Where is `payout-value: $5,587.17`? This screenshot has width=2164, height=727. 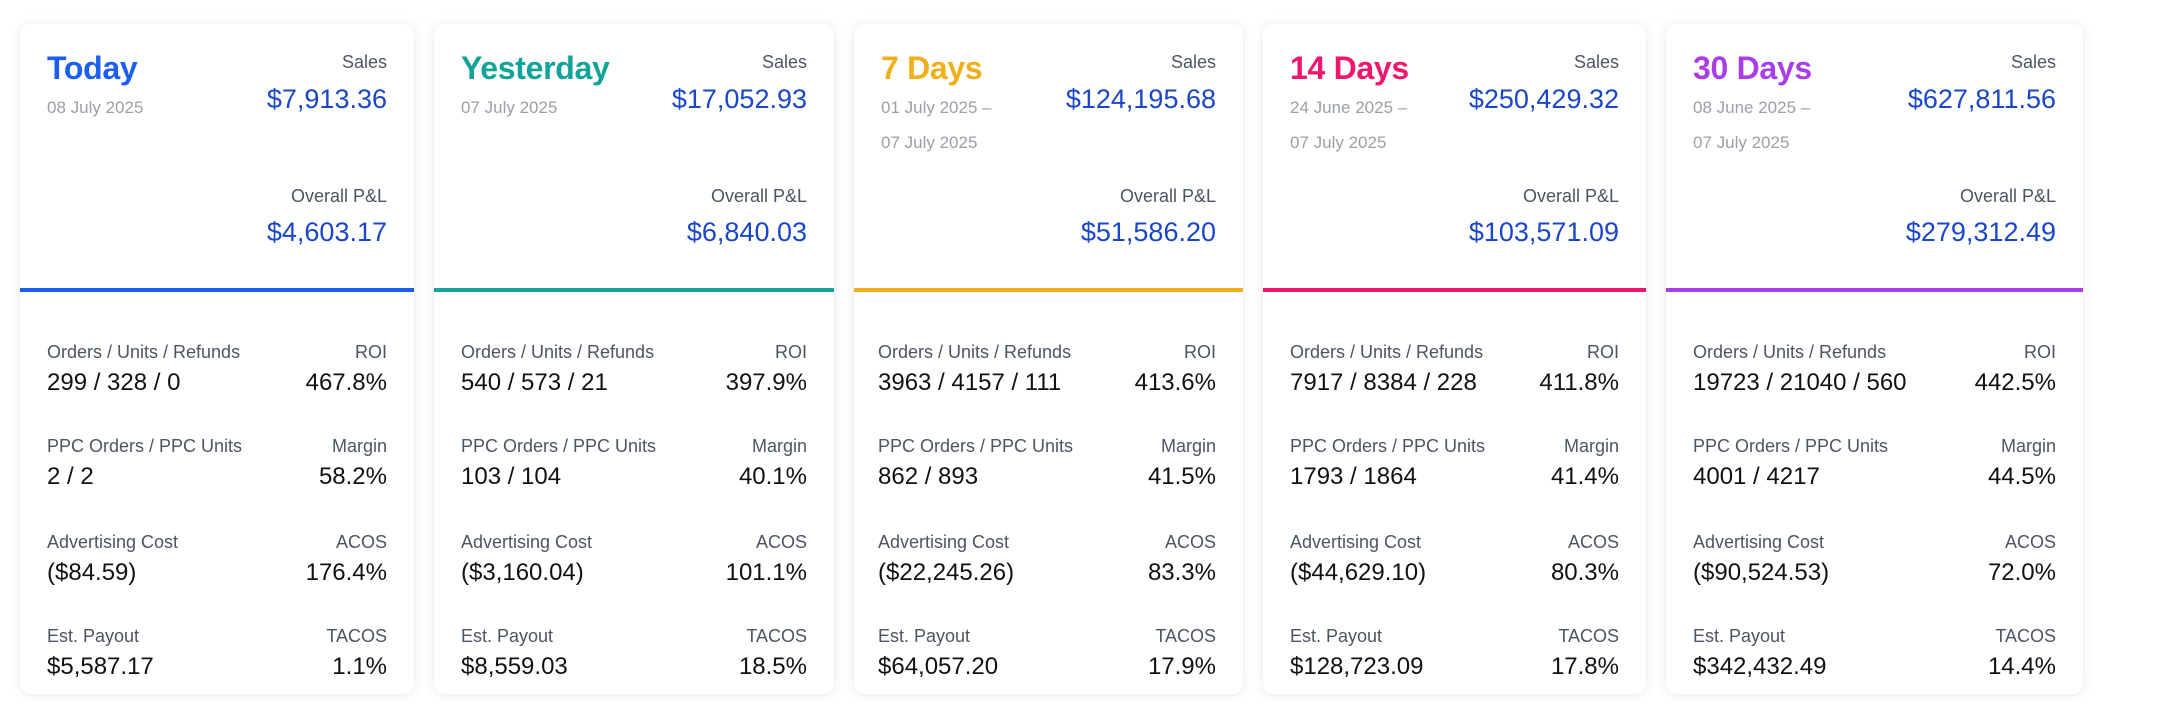 payout-value: $5,587.17 is located at coordinates (100, 666).